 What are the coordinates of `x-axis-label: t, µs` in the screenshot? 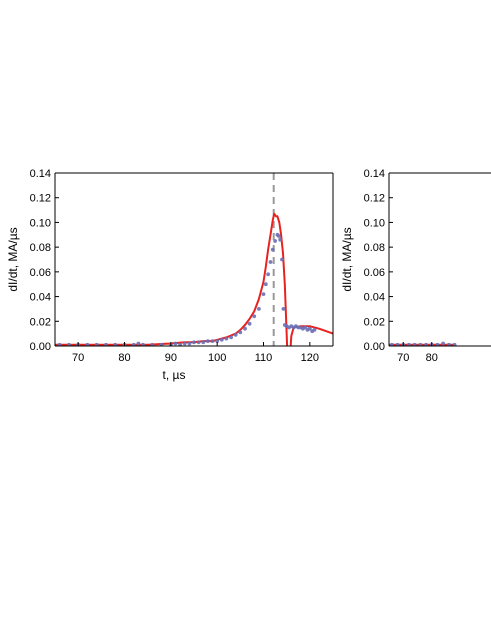 It's located at (174, 375).